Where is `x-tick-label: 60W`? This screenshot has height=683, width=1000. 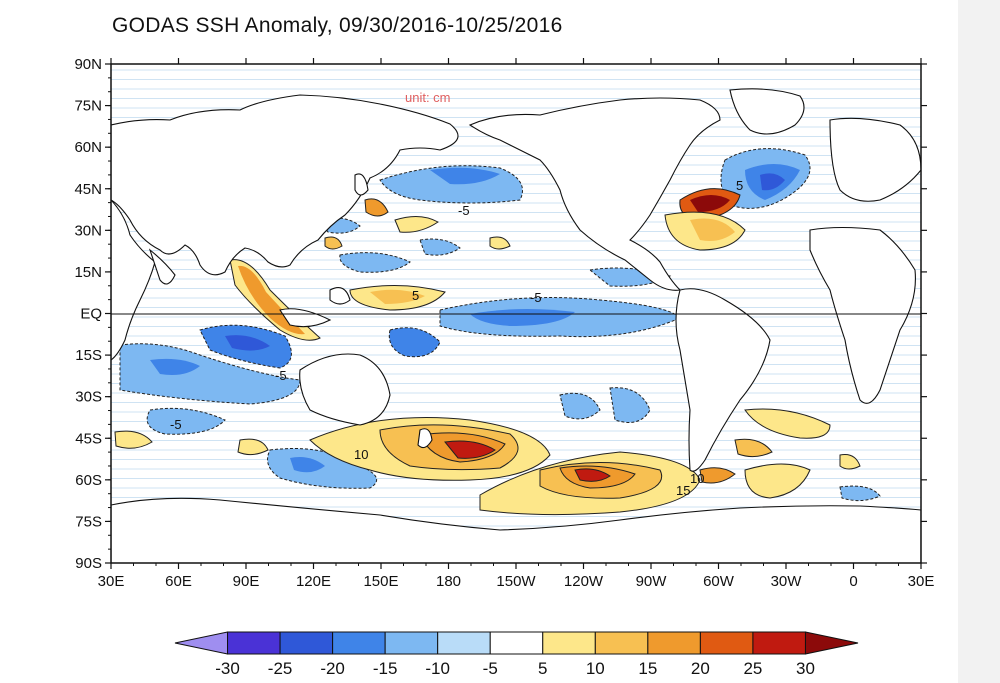
x-tick-label: 60W is located at coordinates (719, 581).